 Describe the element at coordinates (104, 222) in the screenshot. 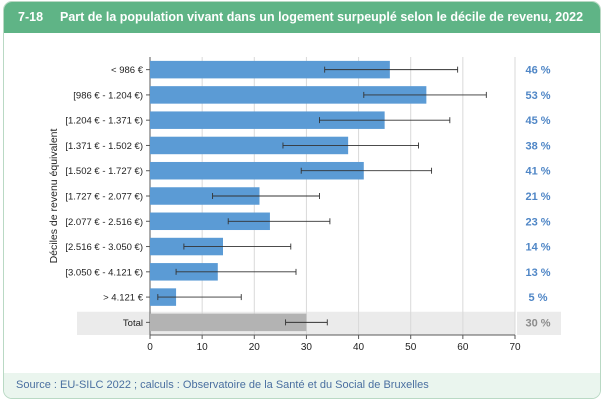

I see `category-label: [2.077 € - 2.516 €)` at that location.